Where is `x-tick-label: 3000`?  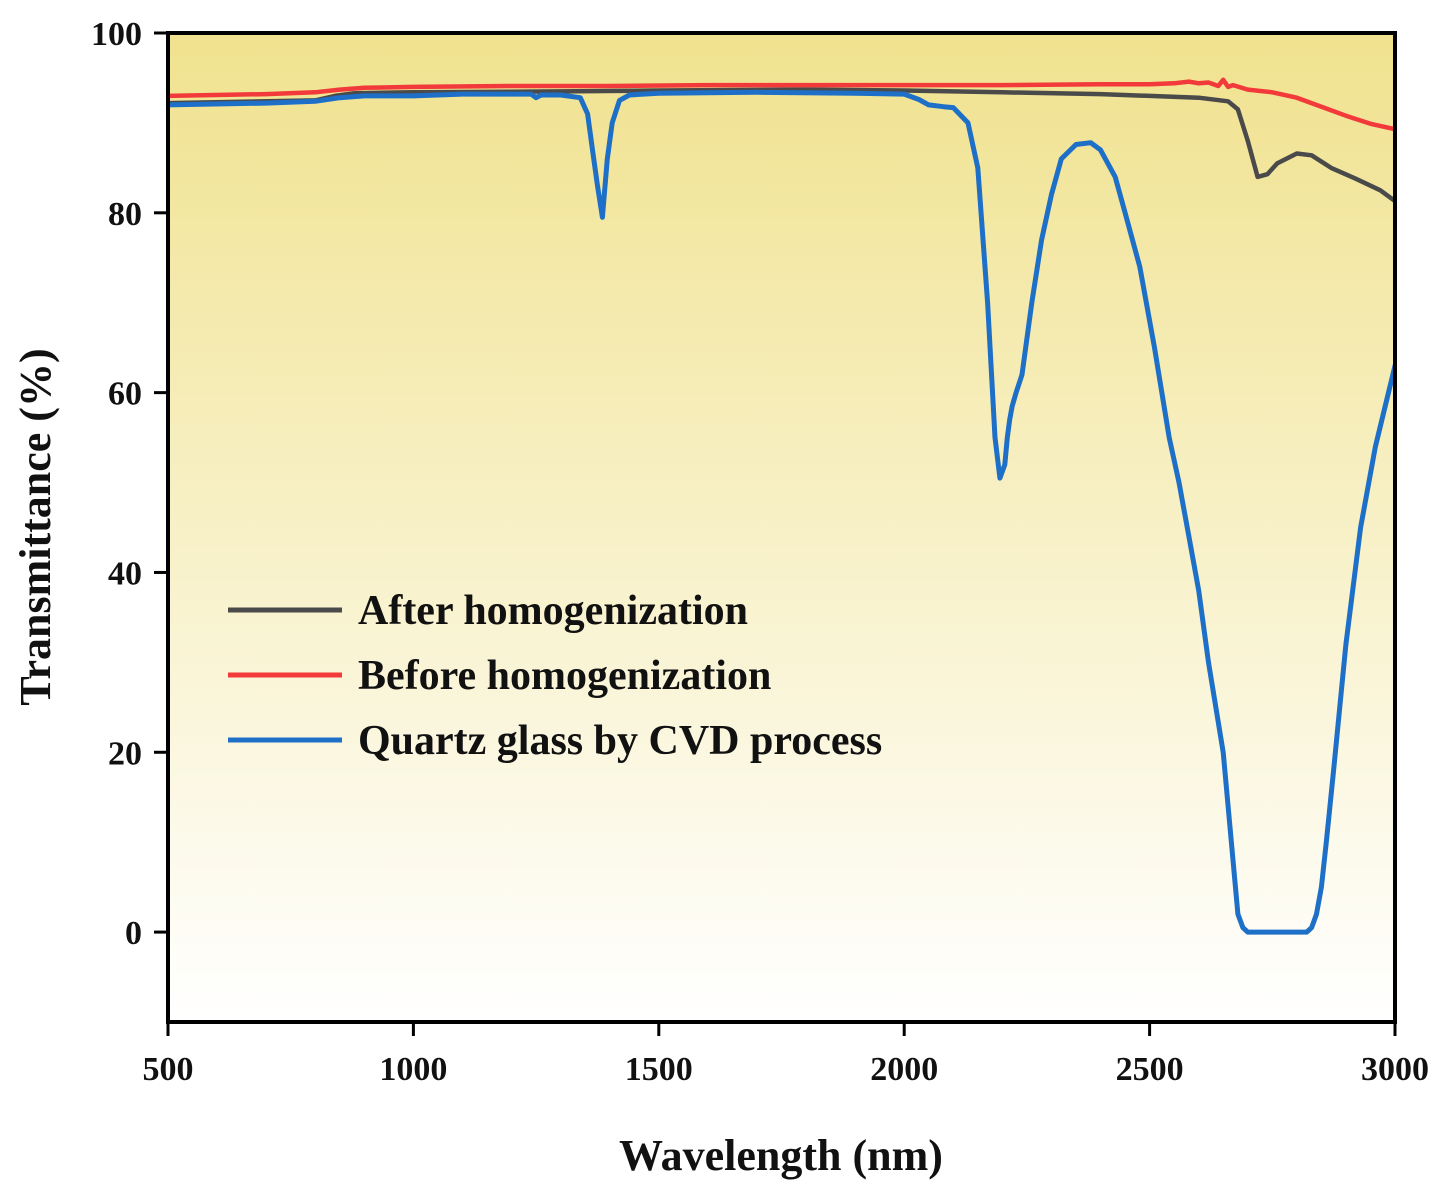 x-tick-label: 3000 is located at coordinates (1395, 1069).